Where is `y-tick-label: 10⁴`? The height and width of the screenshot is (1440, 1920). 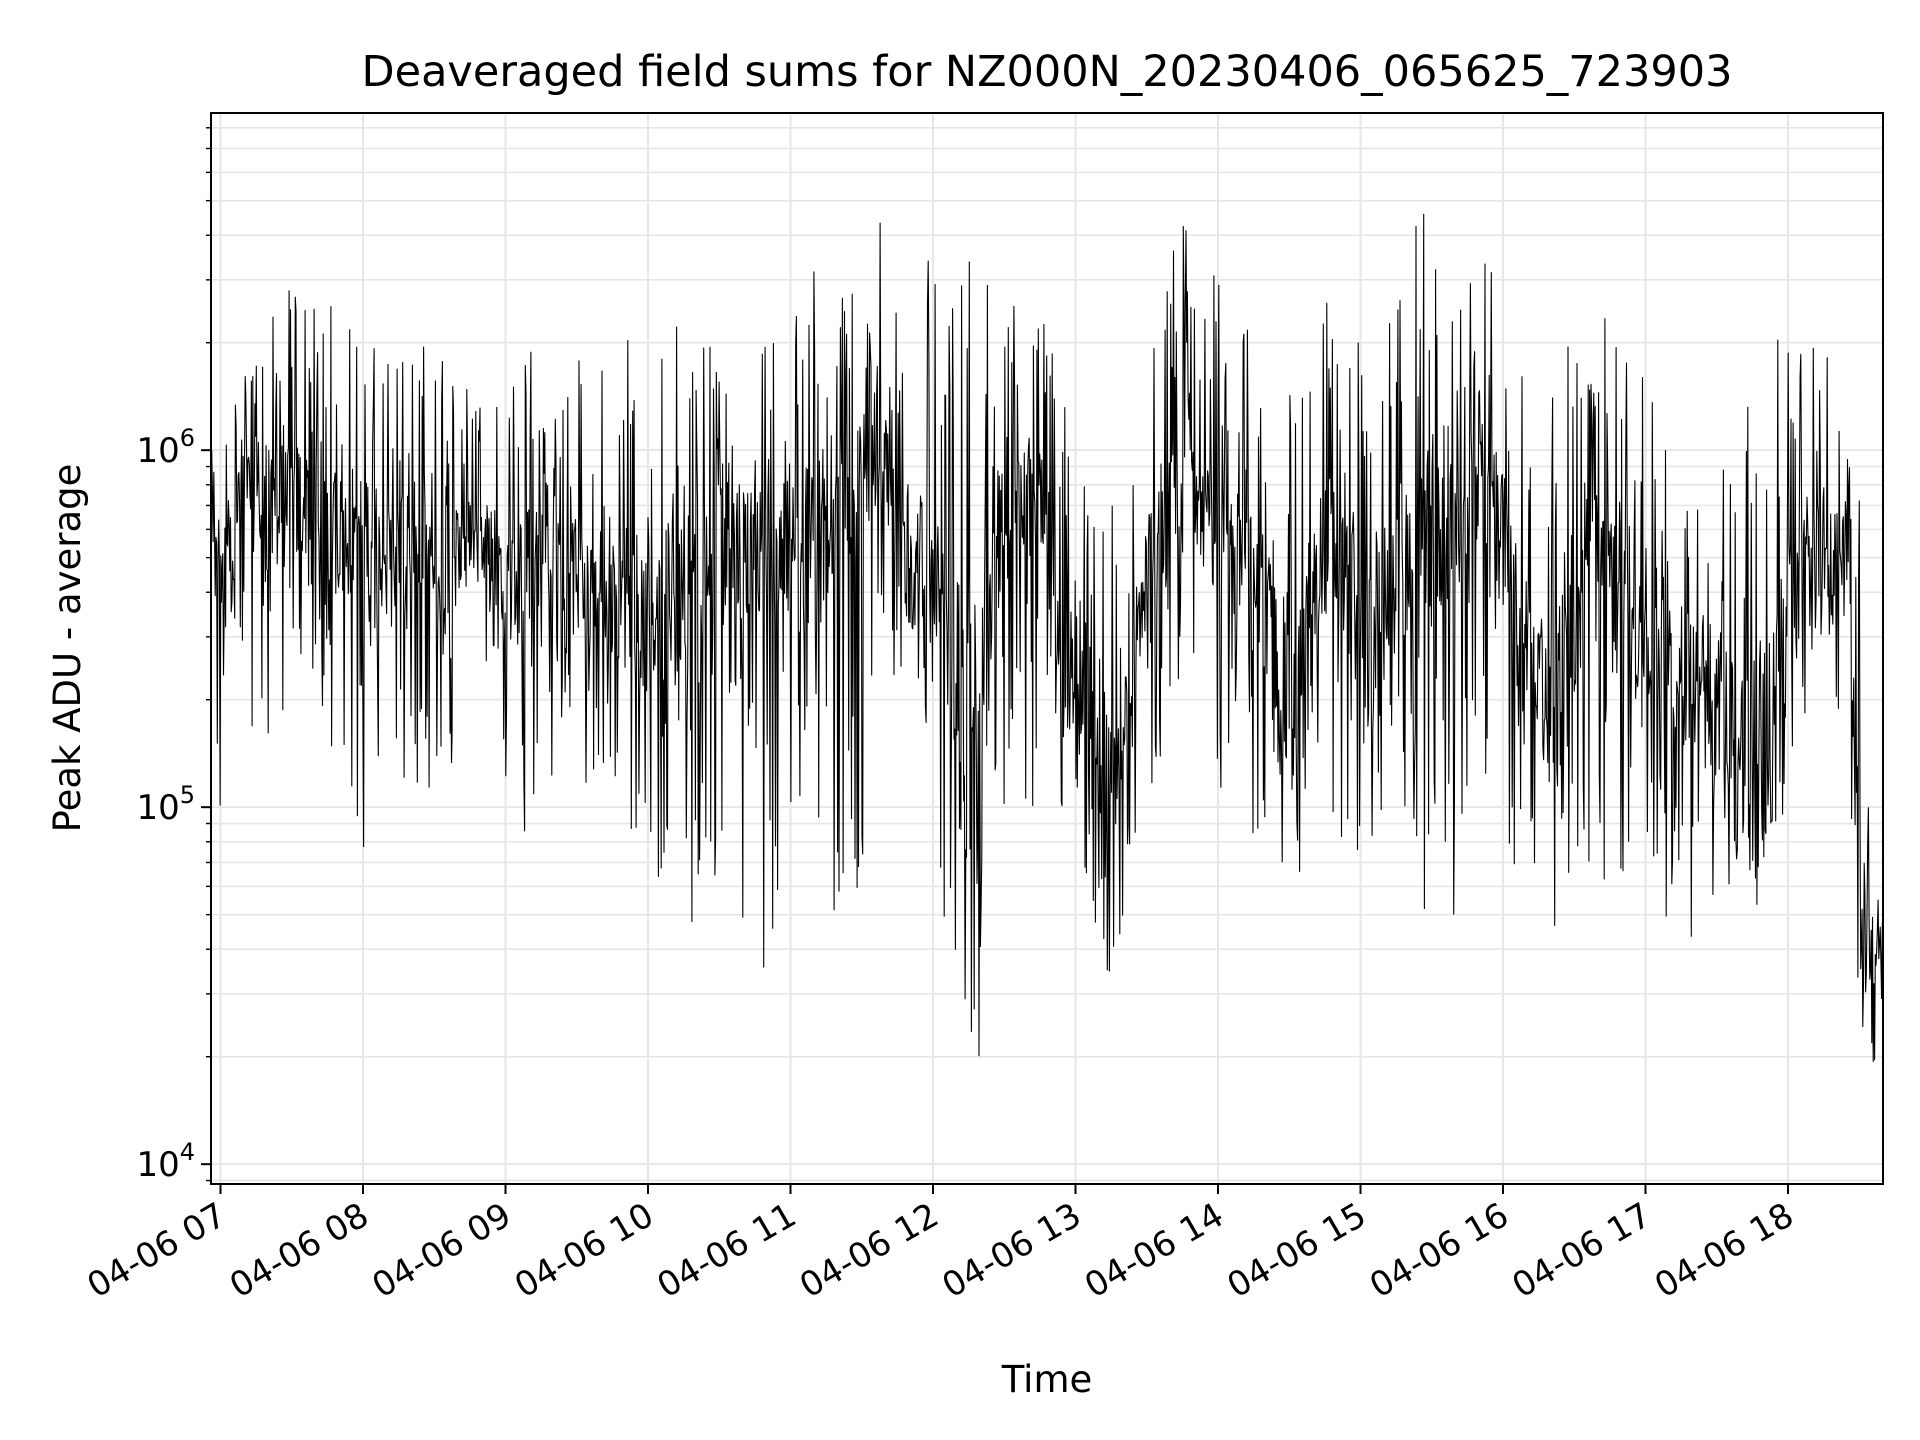 y-tick-label: 10⁴ is located at coordinates (165, 1161).